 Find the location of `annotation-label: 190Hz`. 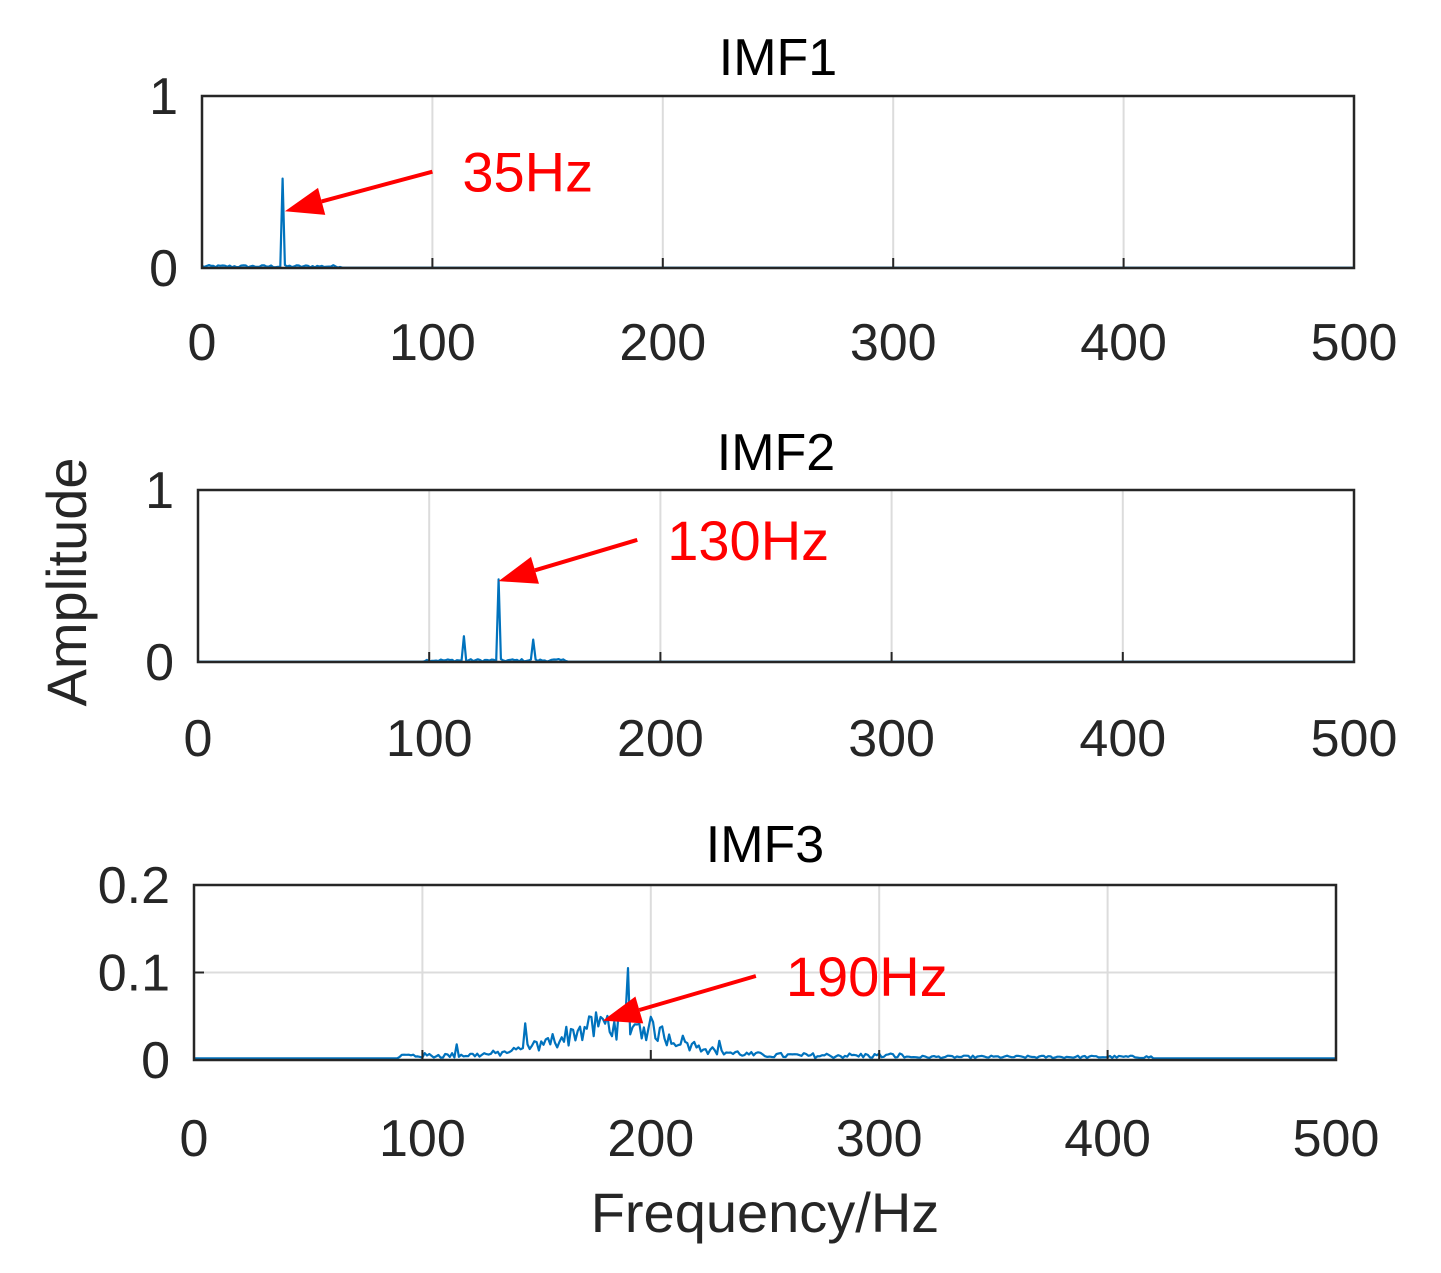

annotation-label: 190Hz is located at coordinates (867, 976).